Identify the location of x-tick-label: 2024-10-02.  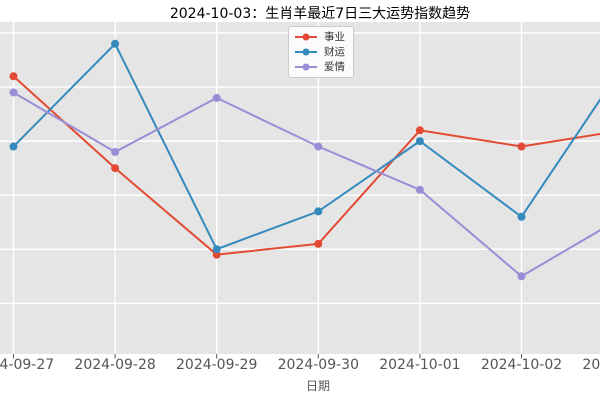
(521, 365).